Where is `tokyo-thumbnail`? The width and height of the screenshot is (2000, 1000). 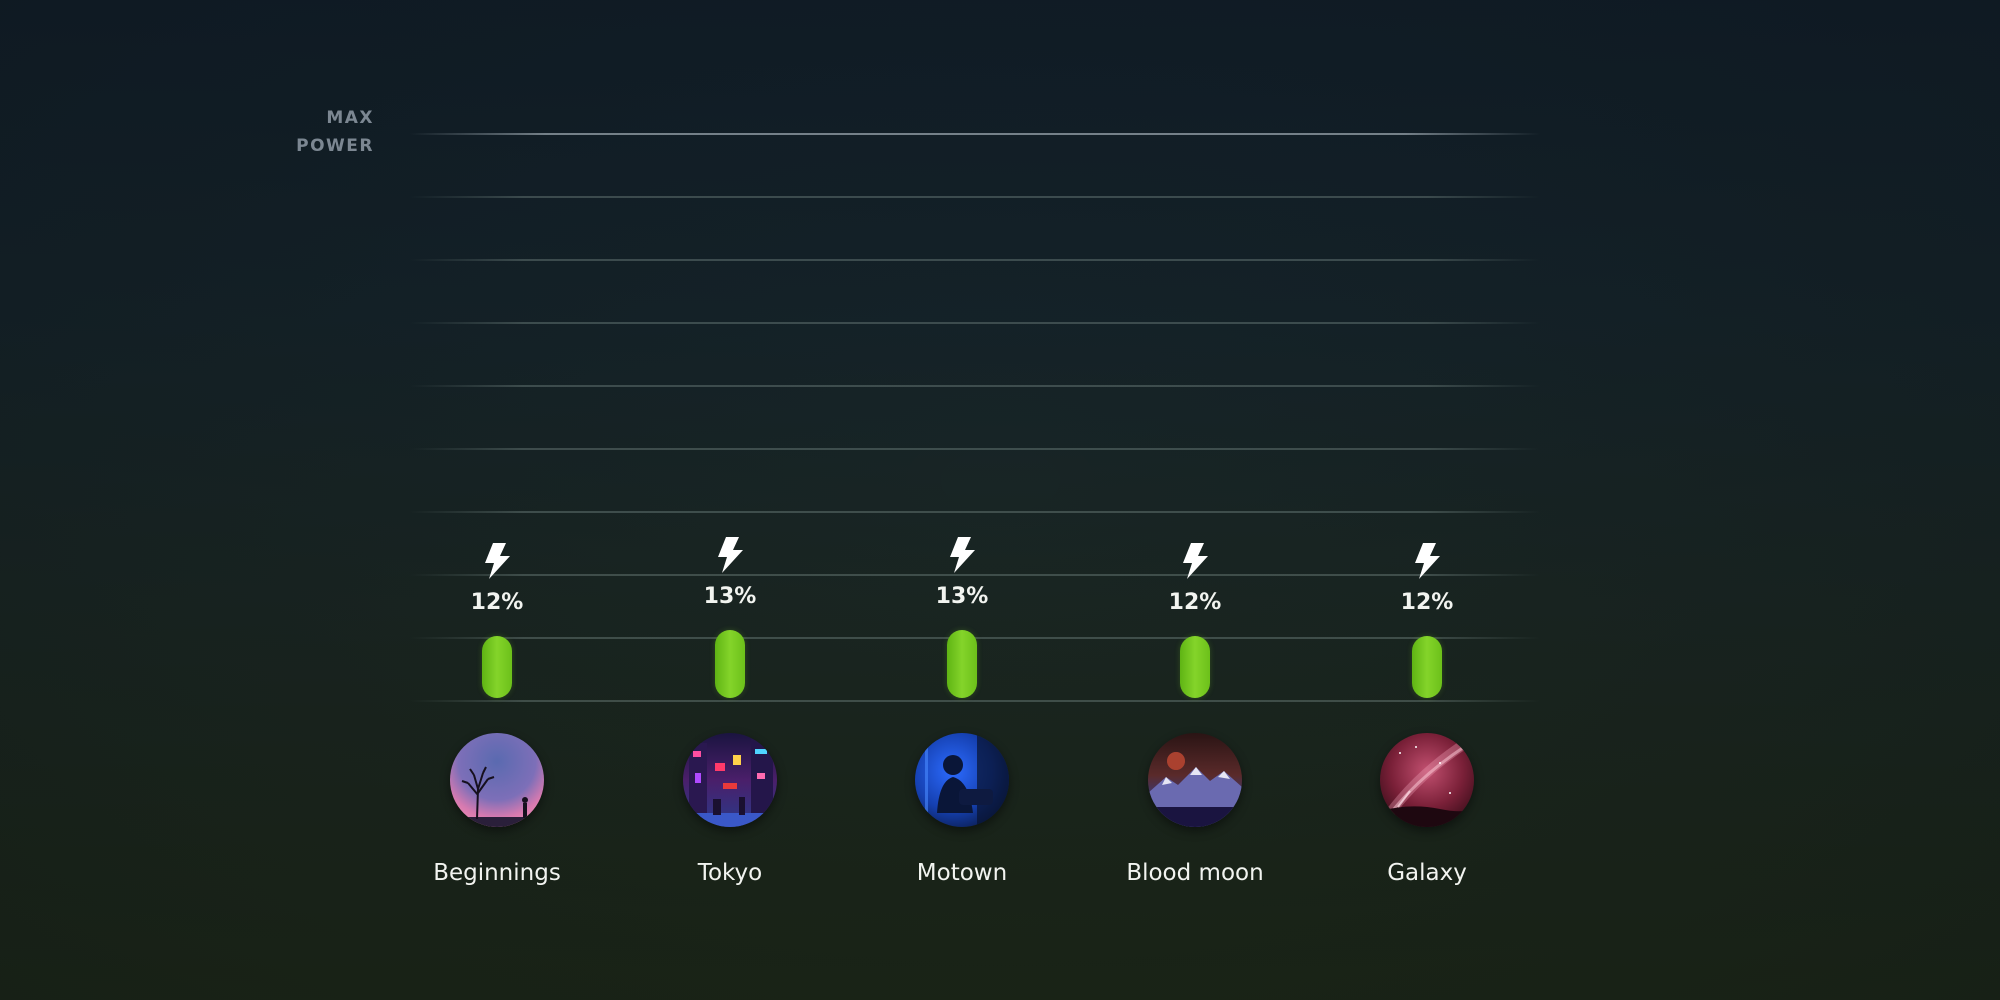 tokyo-thumbnail is located at coordinates (730, 780).